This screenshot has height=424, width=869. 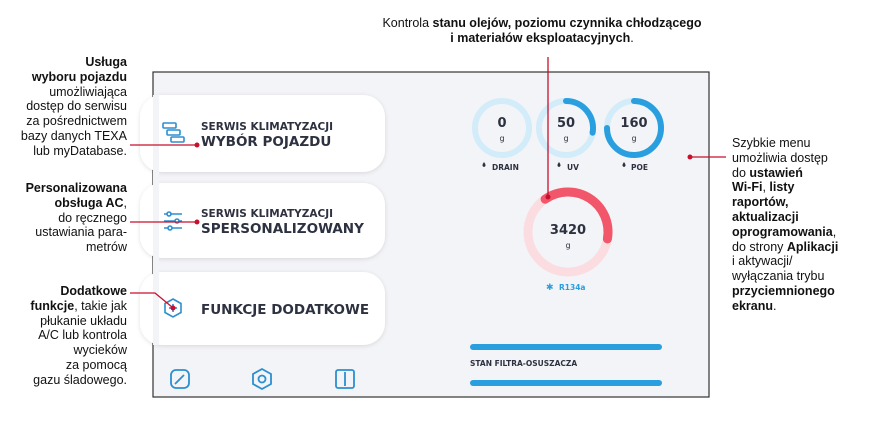 What do you see at coordinates (573, 167) in the screenshot?
I see `gauge-label: UV` at bounding box center [573, 167].